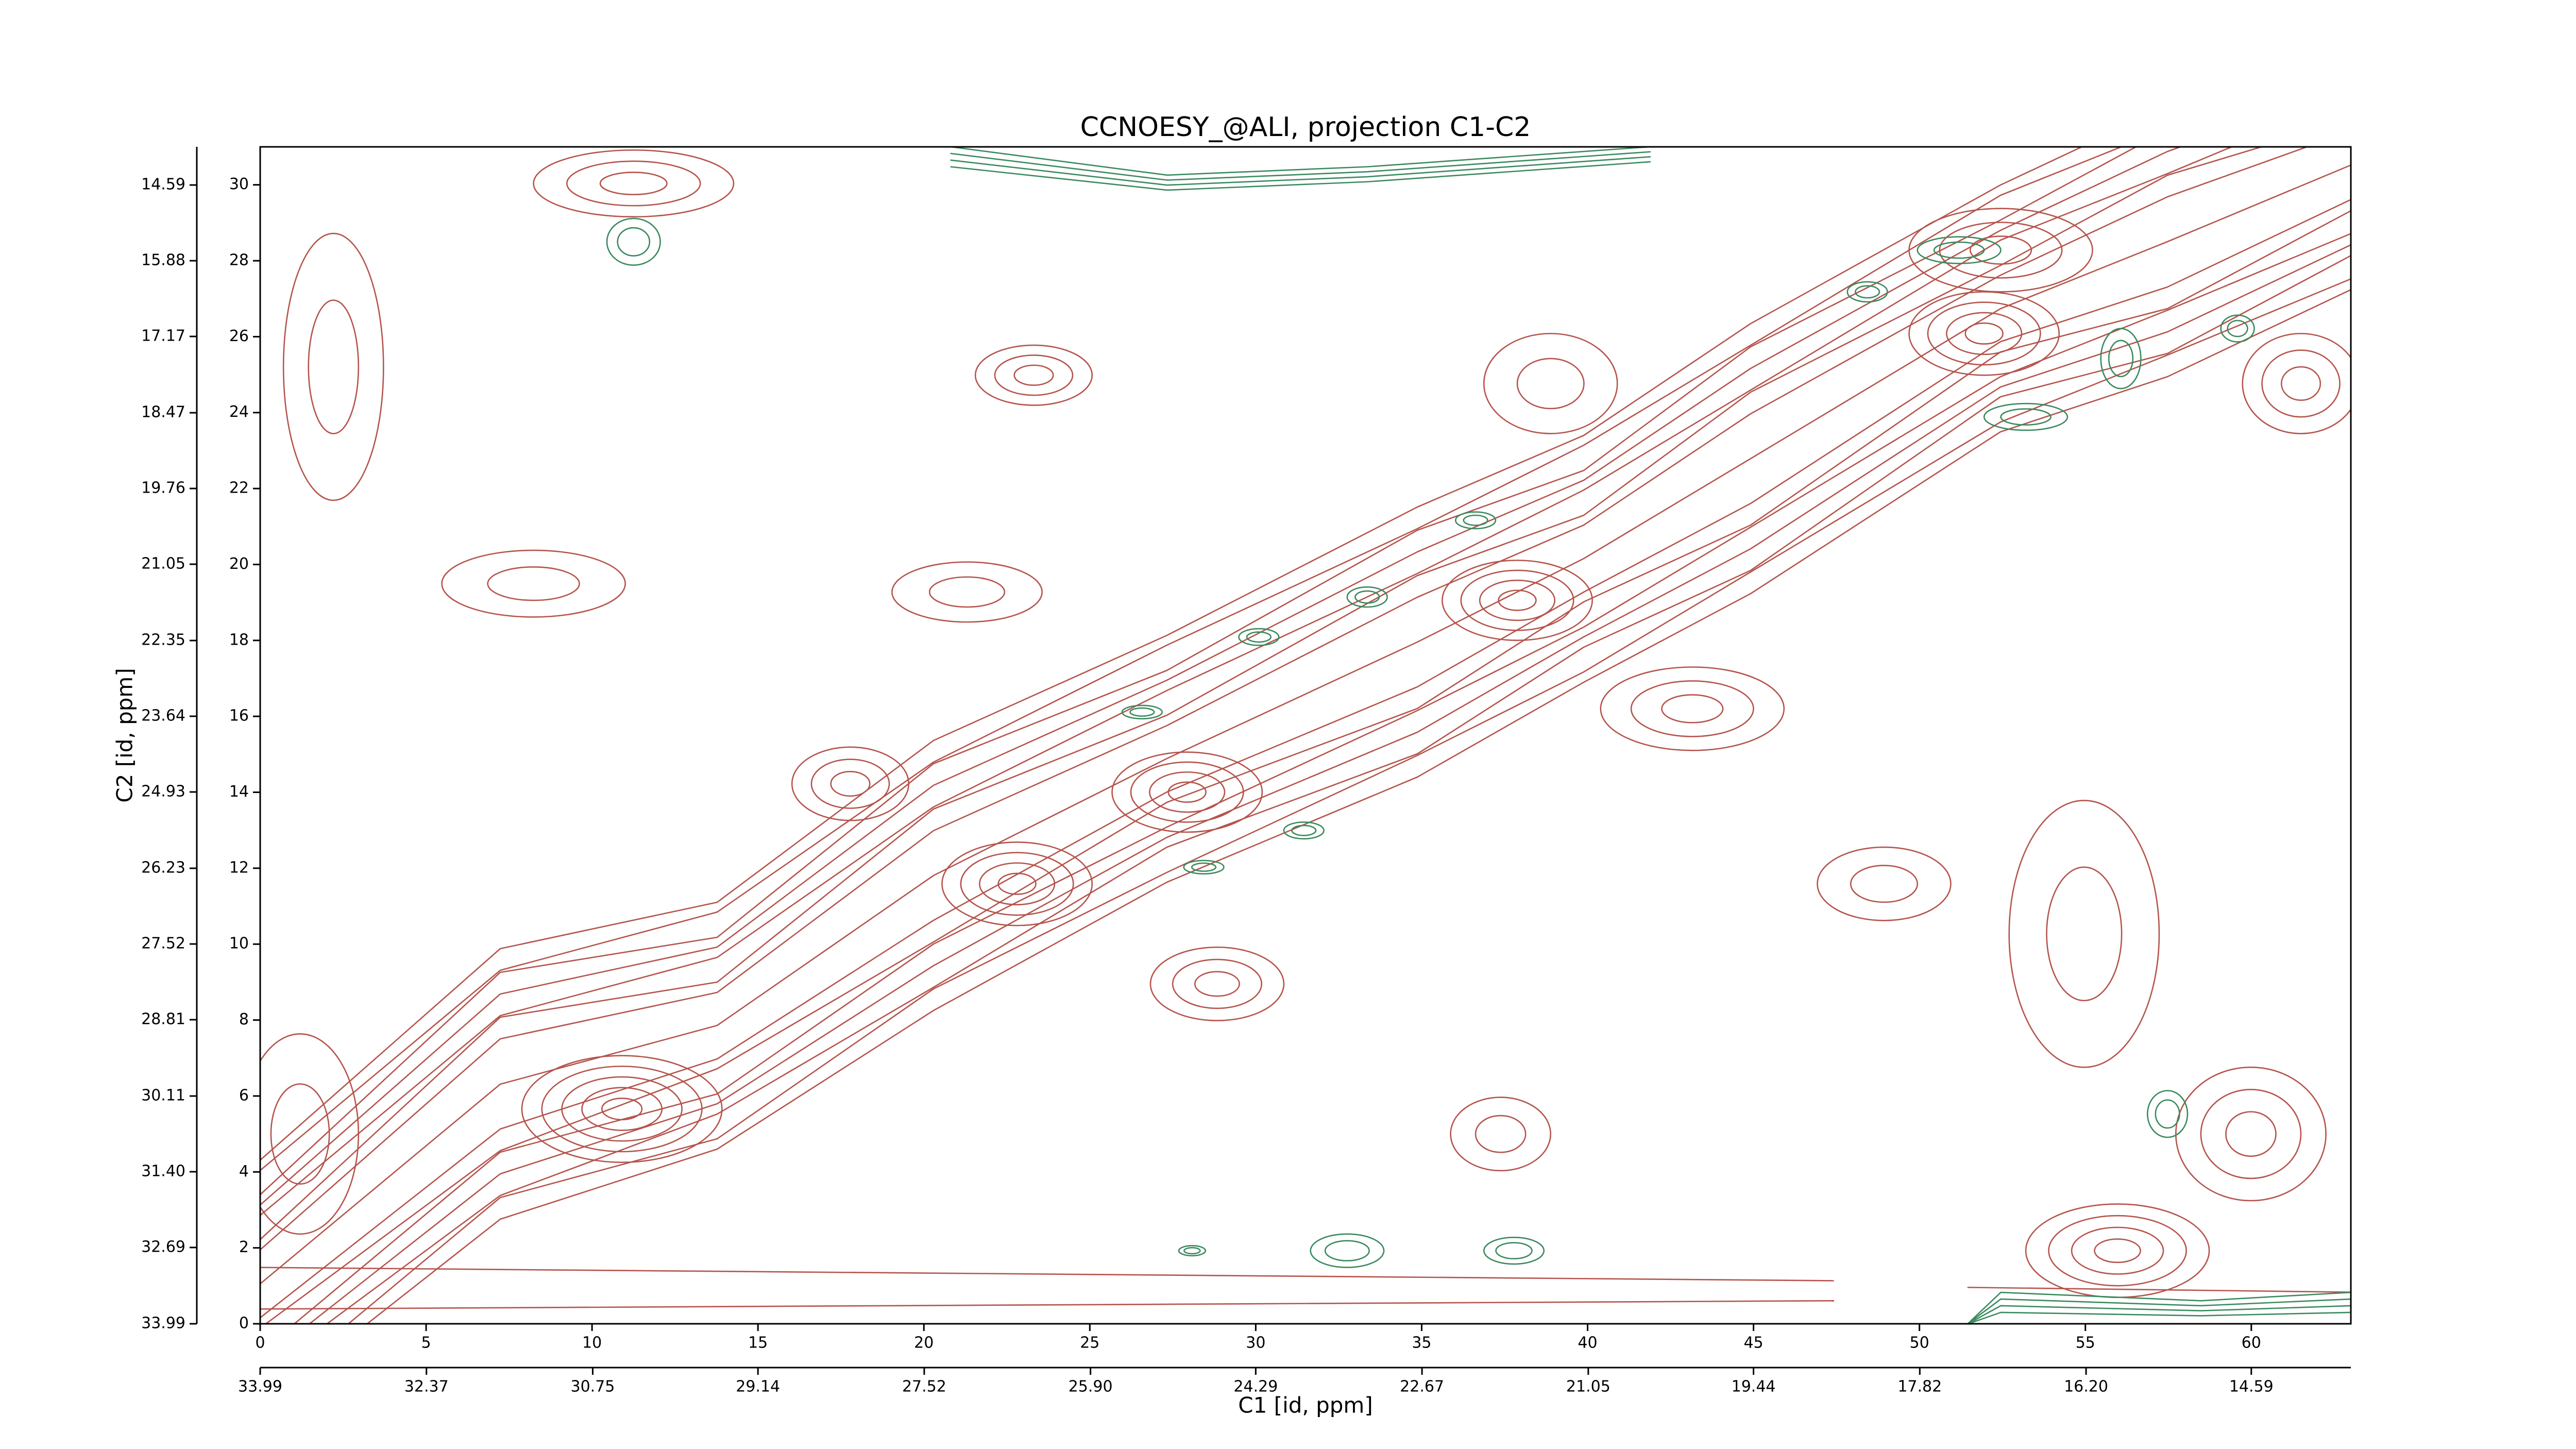 This screenshot has height=1449, width=2576. Describe the element at coordinates (244, 1019) in the screenshot. I see `y-tick-label: 8` at that location.